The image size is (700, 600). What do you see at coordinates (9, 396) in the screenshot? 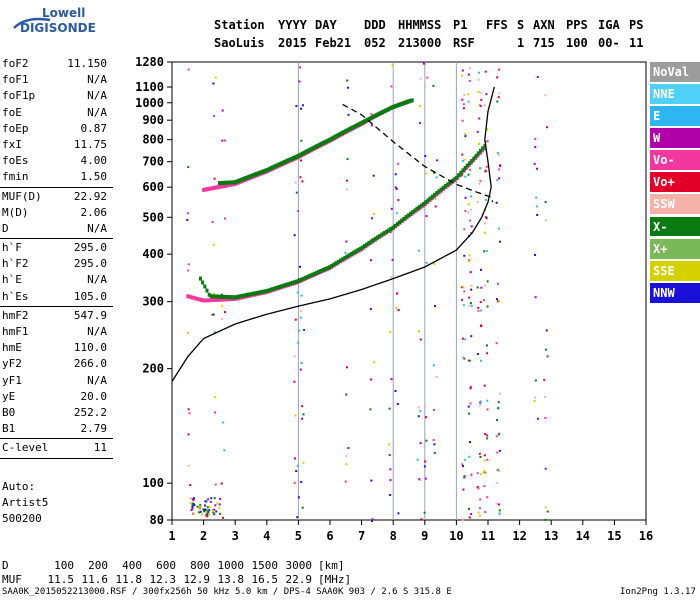
I see `param-label: yE` at bounding box center [9, 396].